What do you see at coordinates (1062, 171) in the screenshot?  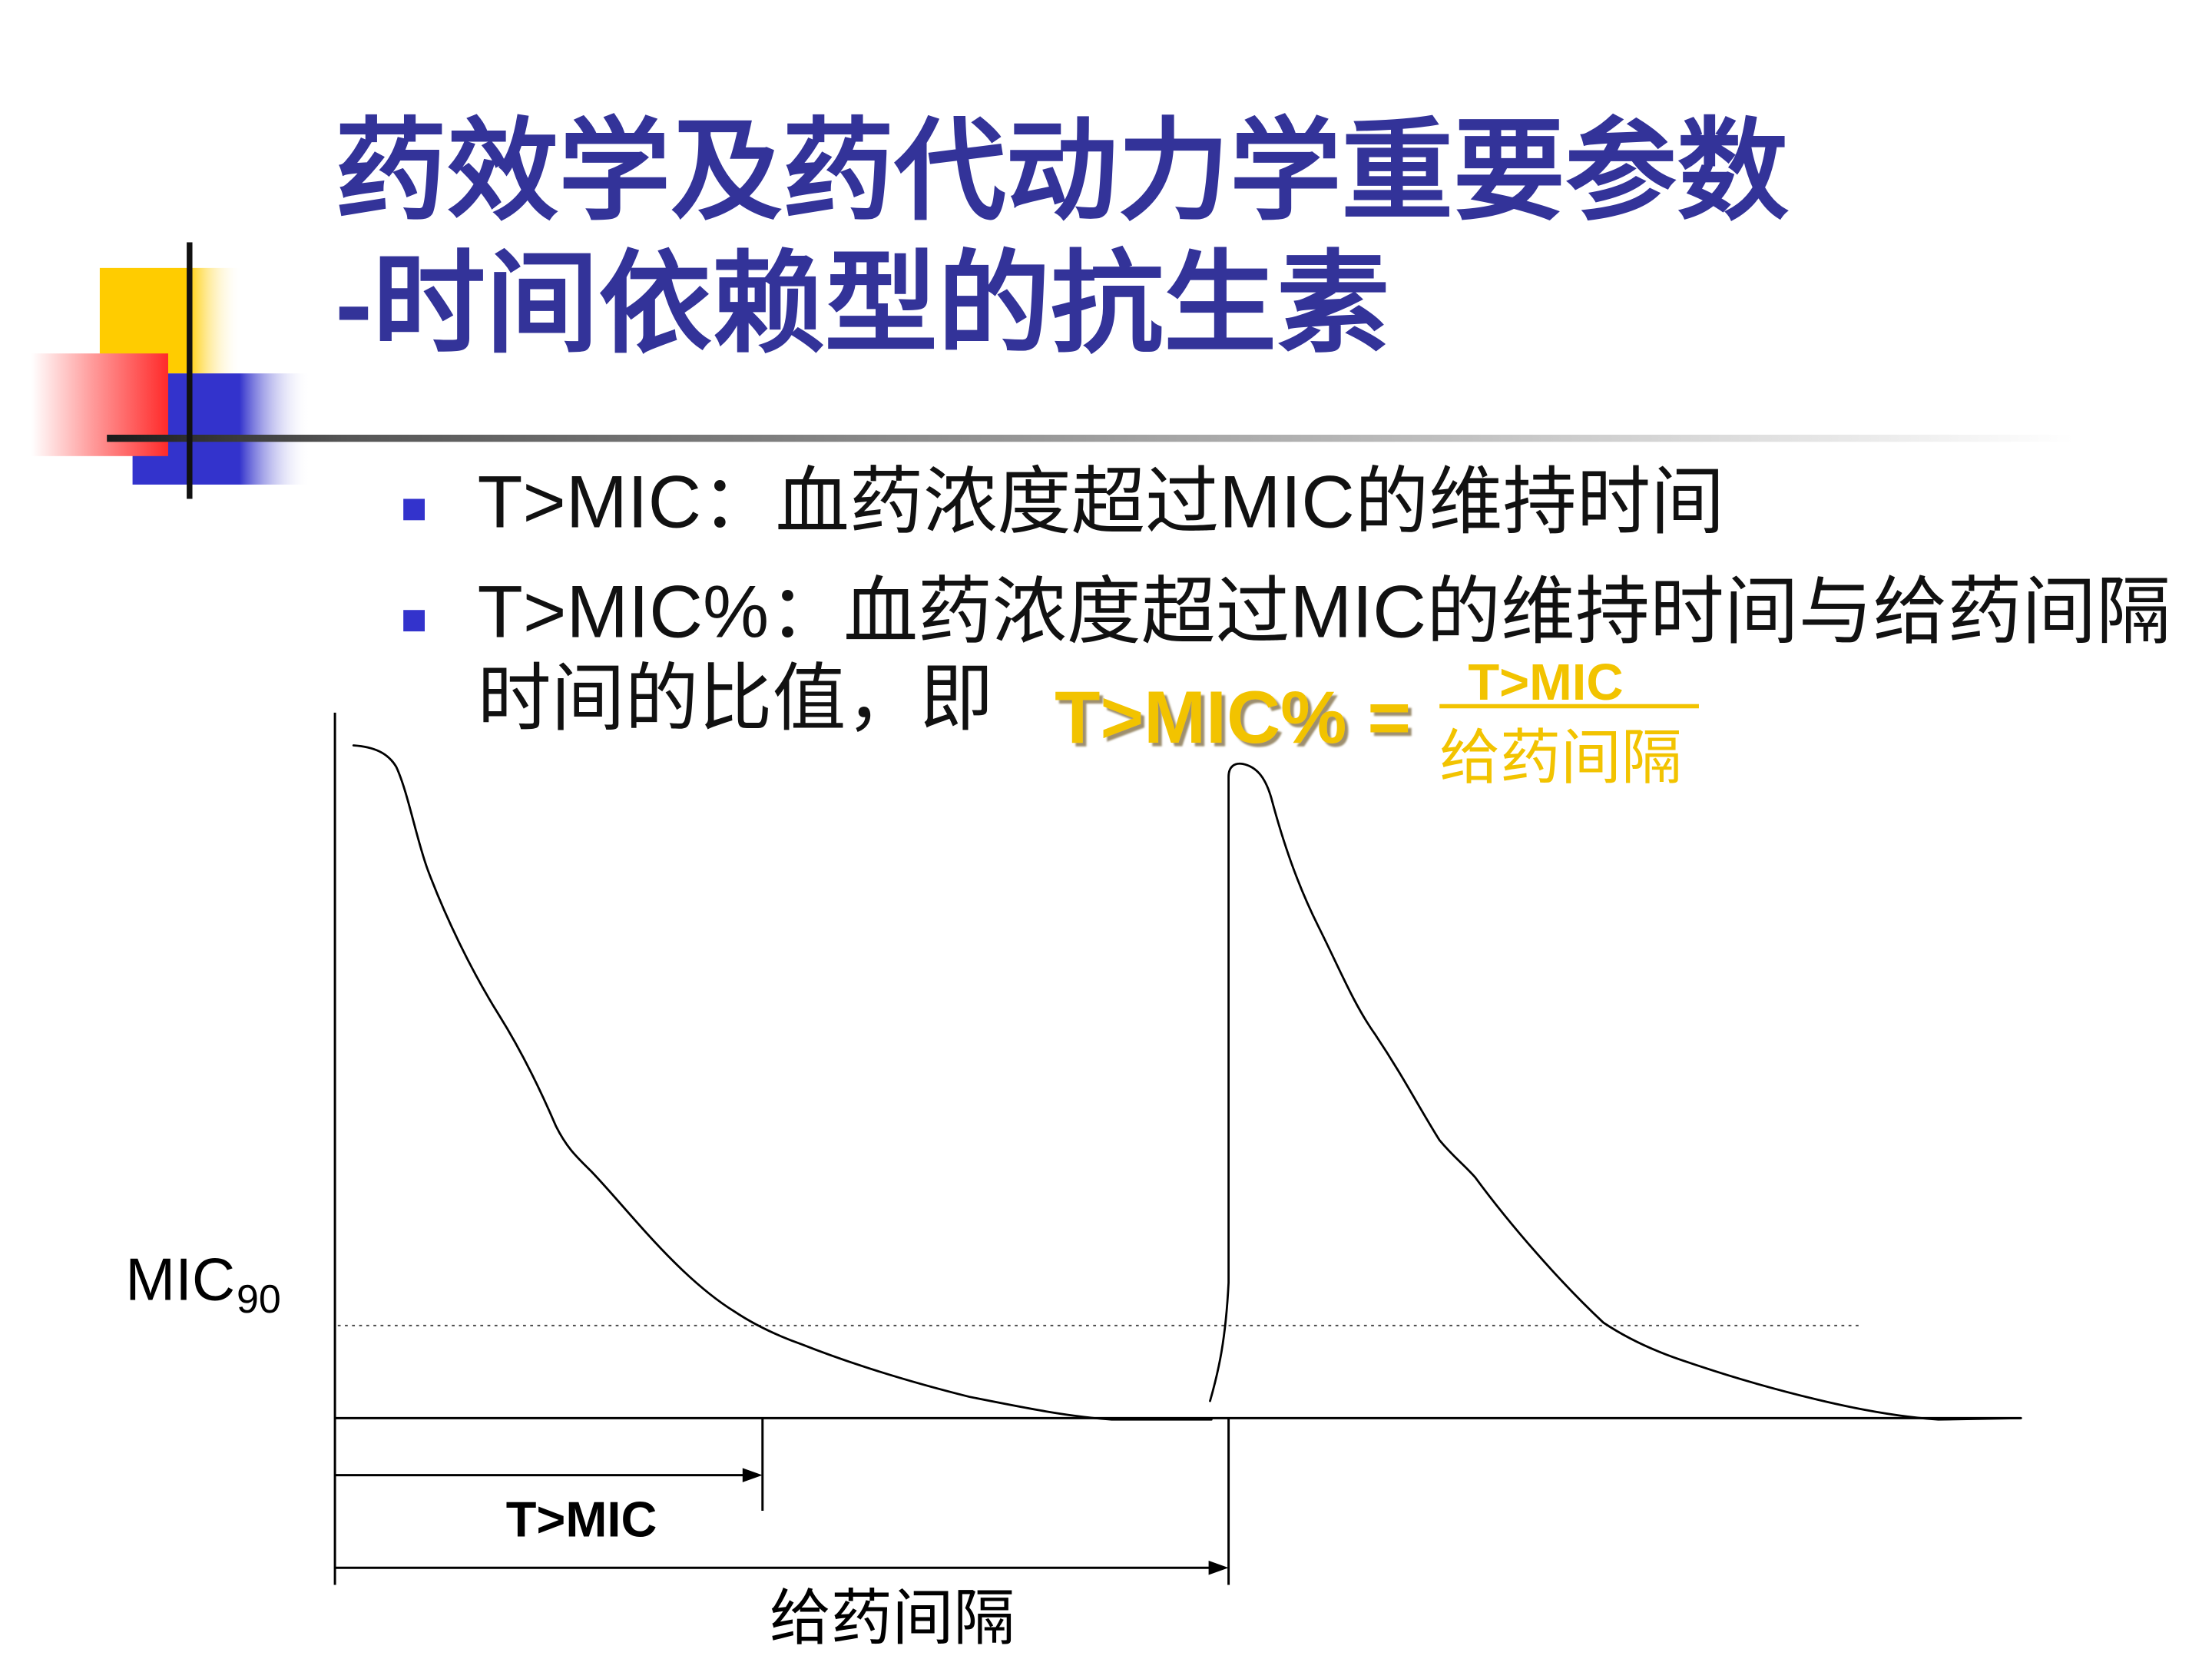 I see `page-title-line1: 药效学及药代动力学重要参数` at bounding box center [1062, 171].